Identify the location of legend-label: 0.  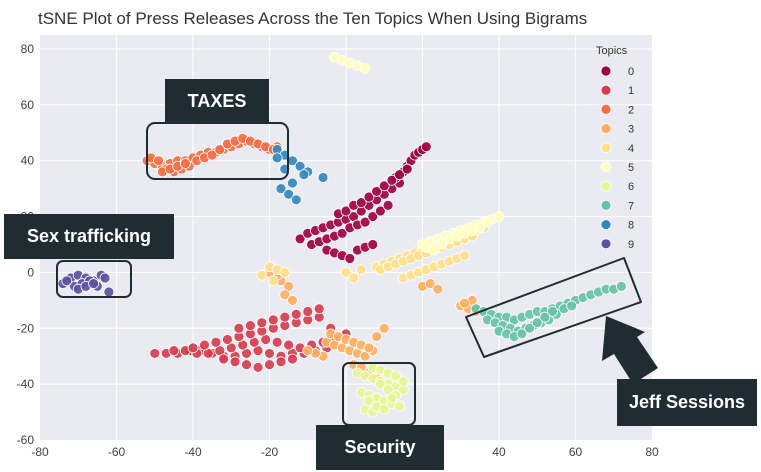
(631, 72).